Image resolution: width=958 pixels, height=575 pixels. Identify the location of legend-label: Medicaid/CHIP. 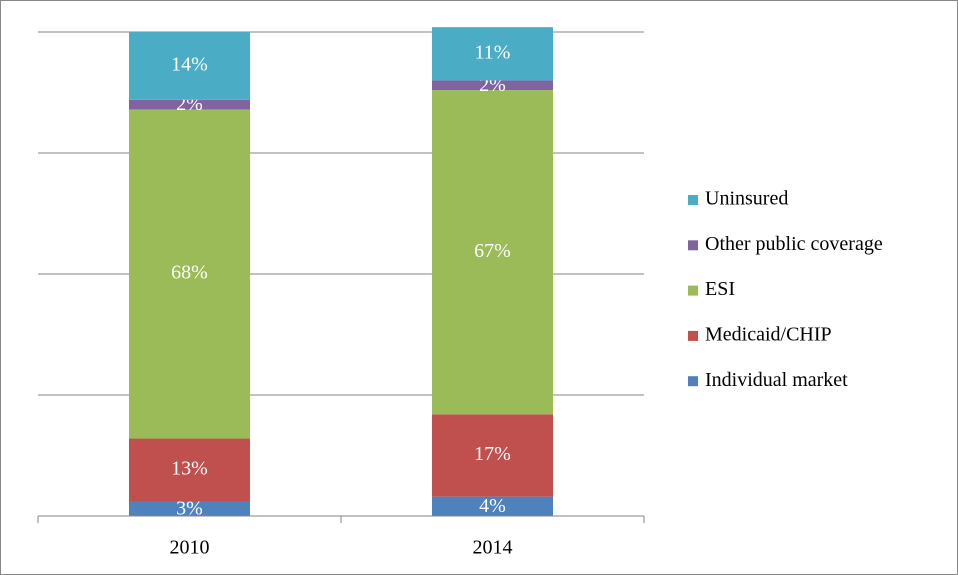
(768, 334).